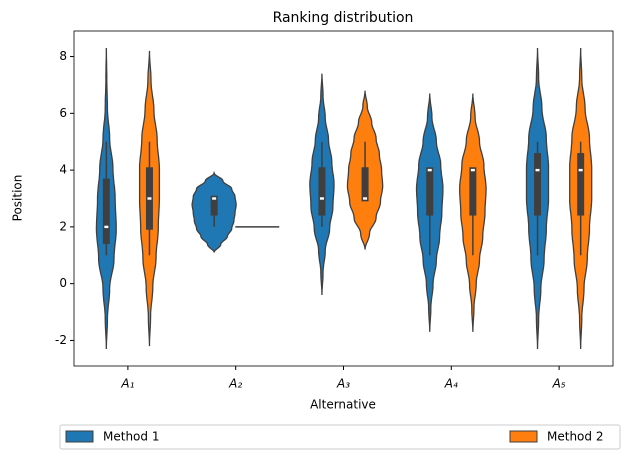  Describe the element at coordinates (63, 170) in the screenshot. I see `y-tick-label: 4` at that location.